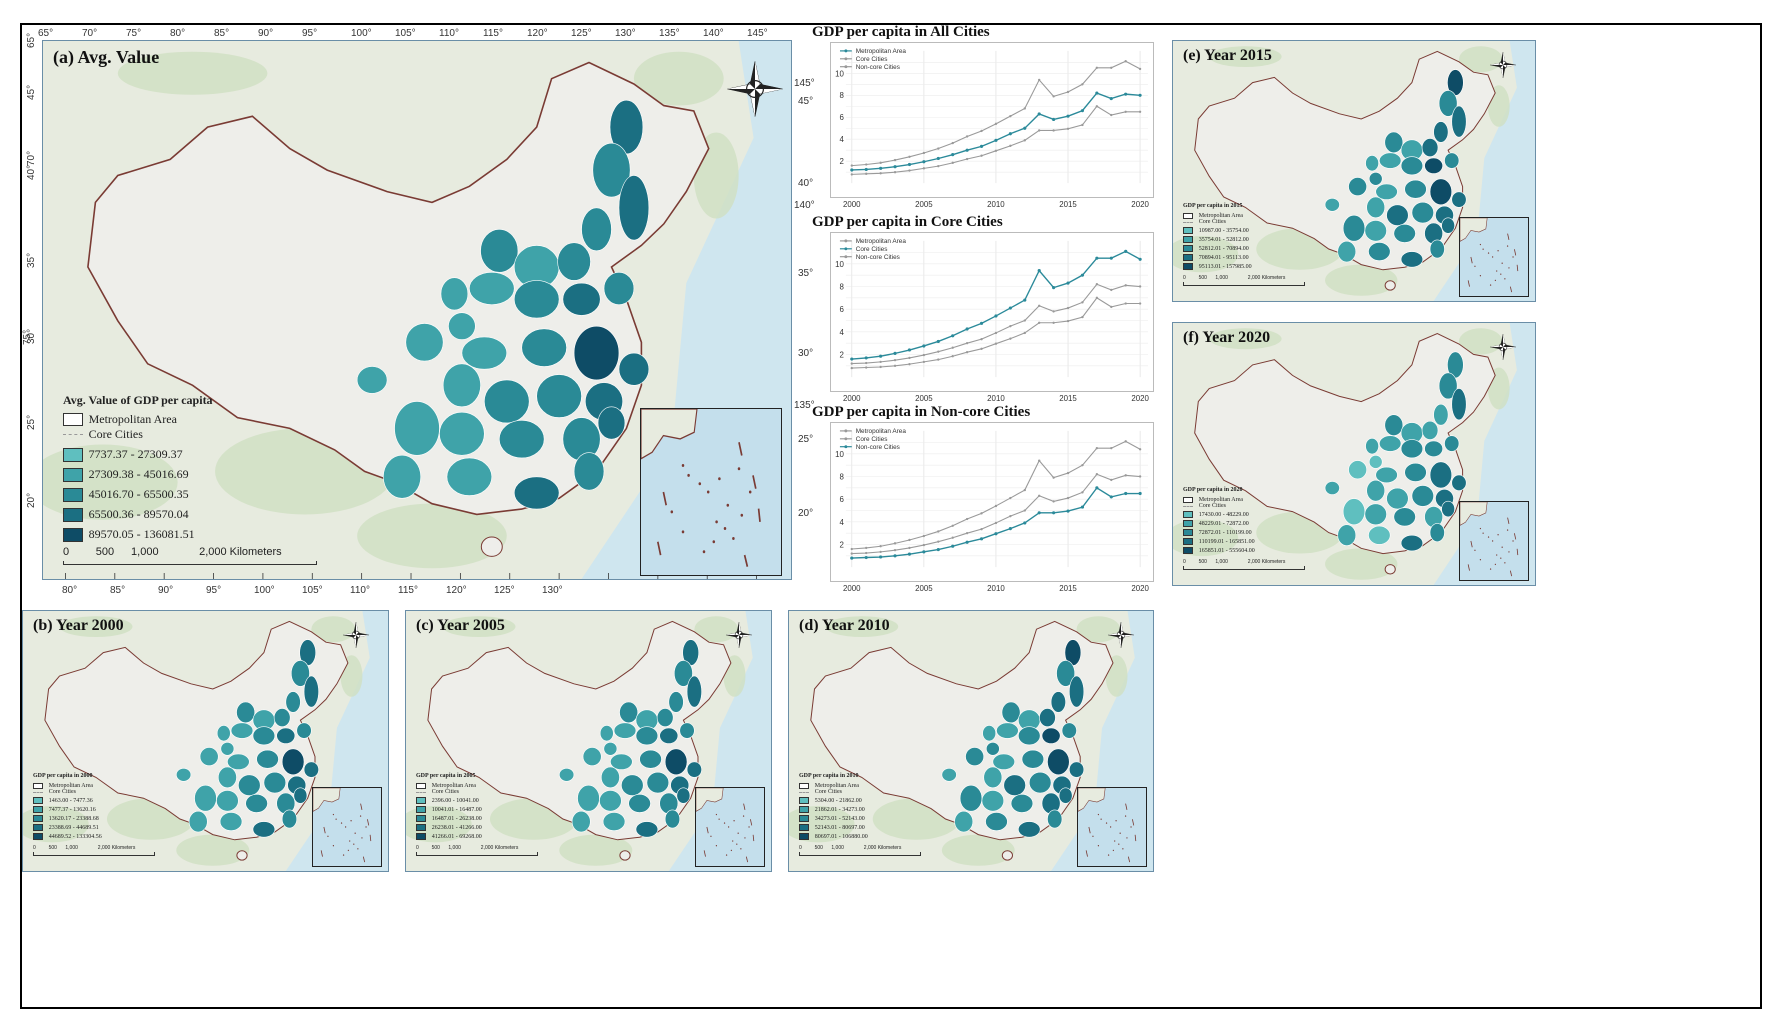 This screenshot has height=1035, width=1787. What do you see at coordinates (1244, 568) in the screenshot?
I see `scale-bar-line` at bounding box center [1244, 568].